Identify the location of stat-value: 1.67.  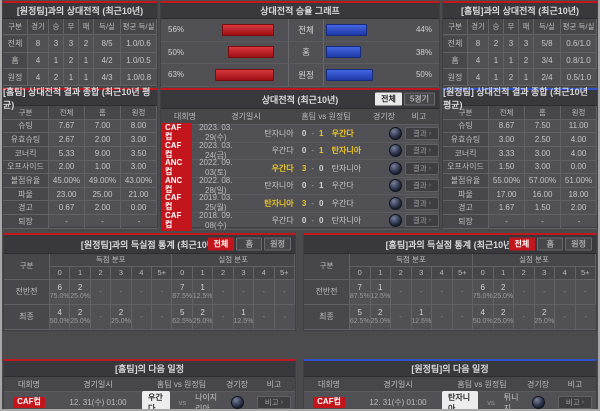
(507, 208).